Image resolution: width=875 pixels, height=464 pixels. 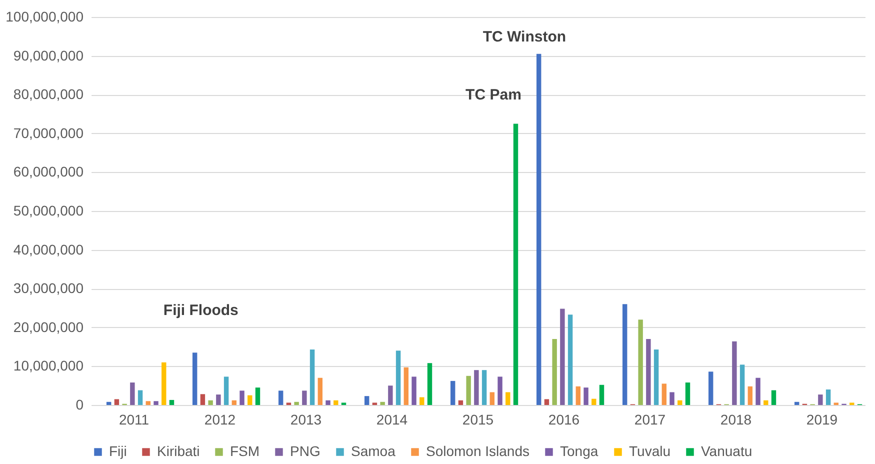 I want to click on x-tick-label: 2011, so click(x=134, y=420).